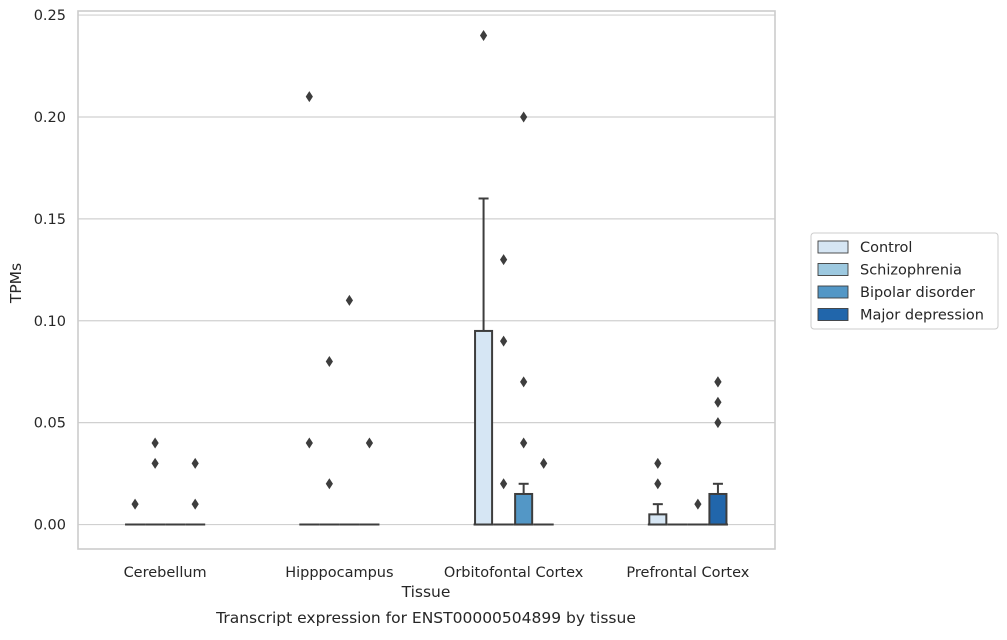  What do you see at coordinates (50, 526) in the screenshot?
I see `y-tick-label: 0.00` at bounding box center [50, 526].